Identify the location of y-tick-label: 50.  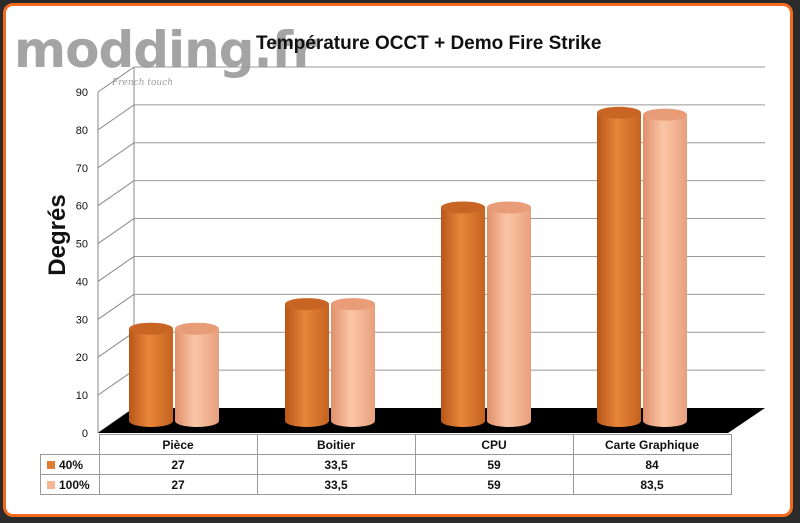
(82, 245).